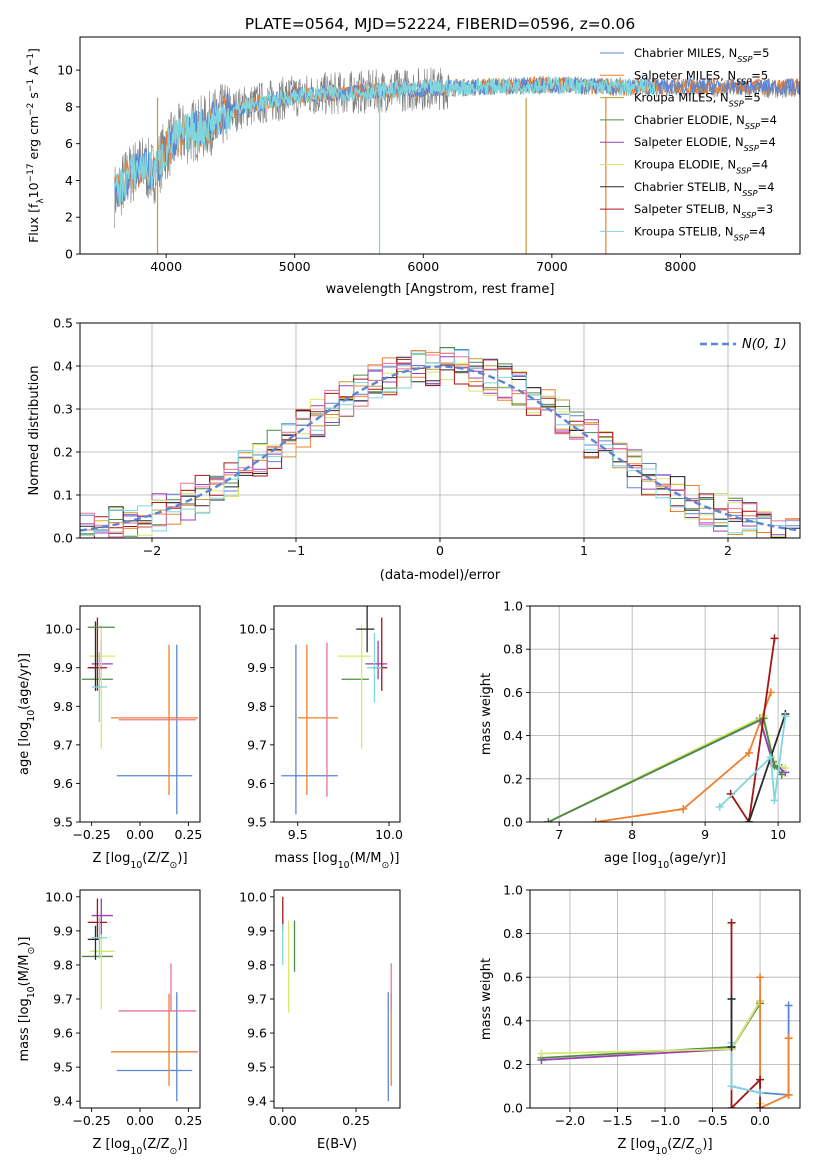 The width and height of the screenshot is (819, 1170). What do you see at coordinates (685, 53) in the screenshot?
I see `legend-label-part: Chabrier MILES, N` at bounding box center [685, 53].